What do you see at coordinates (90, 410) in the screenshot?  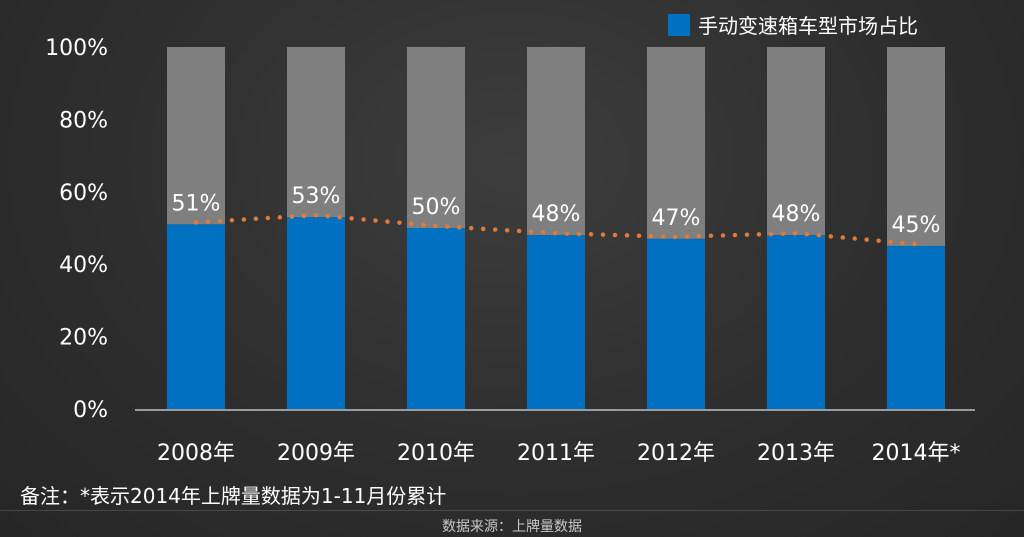 I see `y-tick-label: 0%` at bounding box center [90, 410].